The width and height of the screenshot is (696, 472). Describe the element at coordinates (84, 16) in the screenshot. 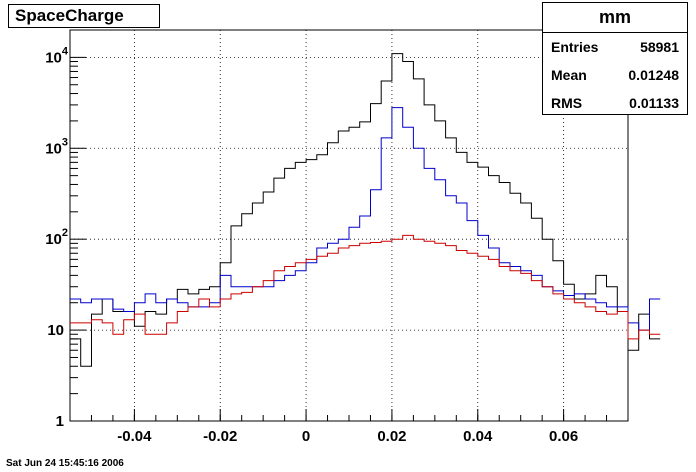

I see `chart-title: SpaceCharge` at that location.